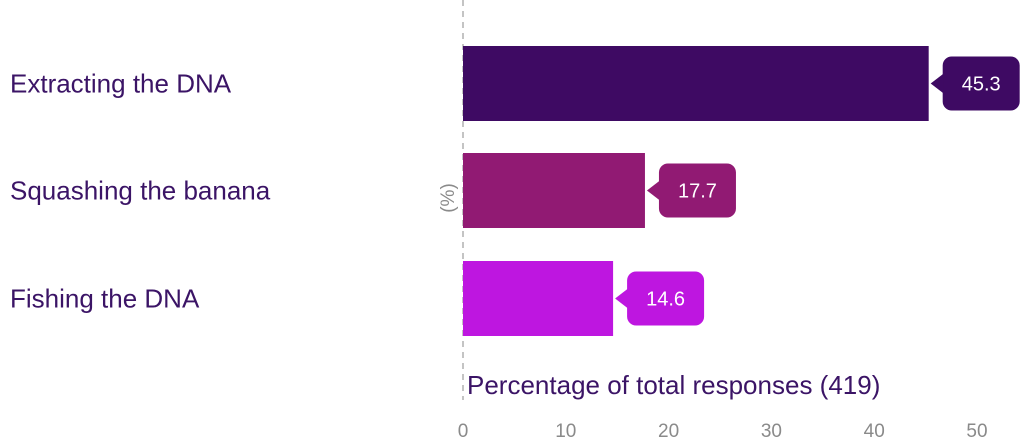 The image size is (1025, 448). What do you see at coordinates (673, 385) in the screenshot?
I see `x-axis-title: Percentage of total responses (419)` at bounding box center [673, 385].